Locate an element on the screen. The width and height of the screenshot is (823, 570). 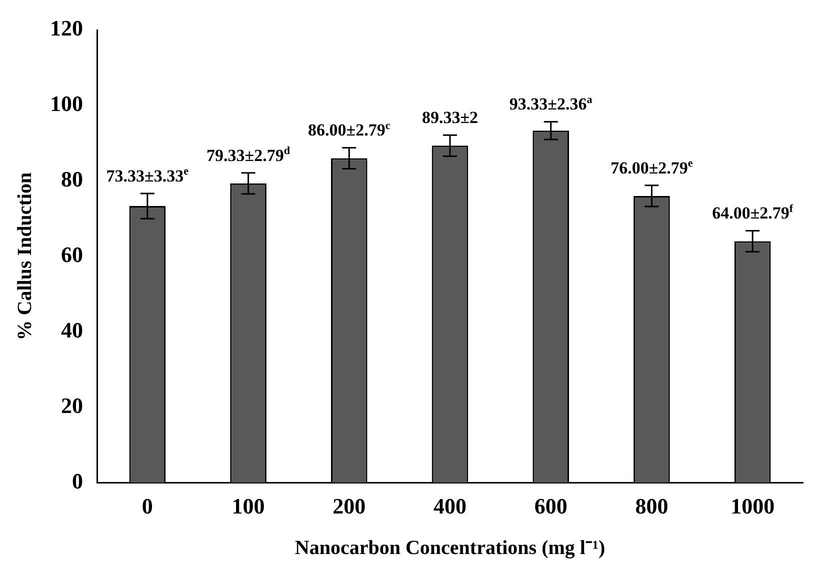
x-tick-label: 400 is located at coordinates (450, 505).